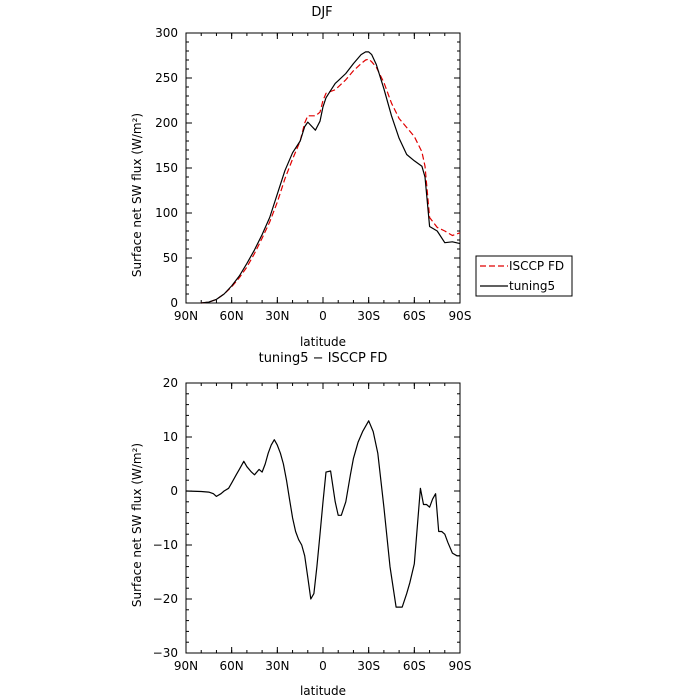 The height and width of the screenshot is (700, 700). I want to click on bottom-x-tick-label: 0, so click(323, 666).